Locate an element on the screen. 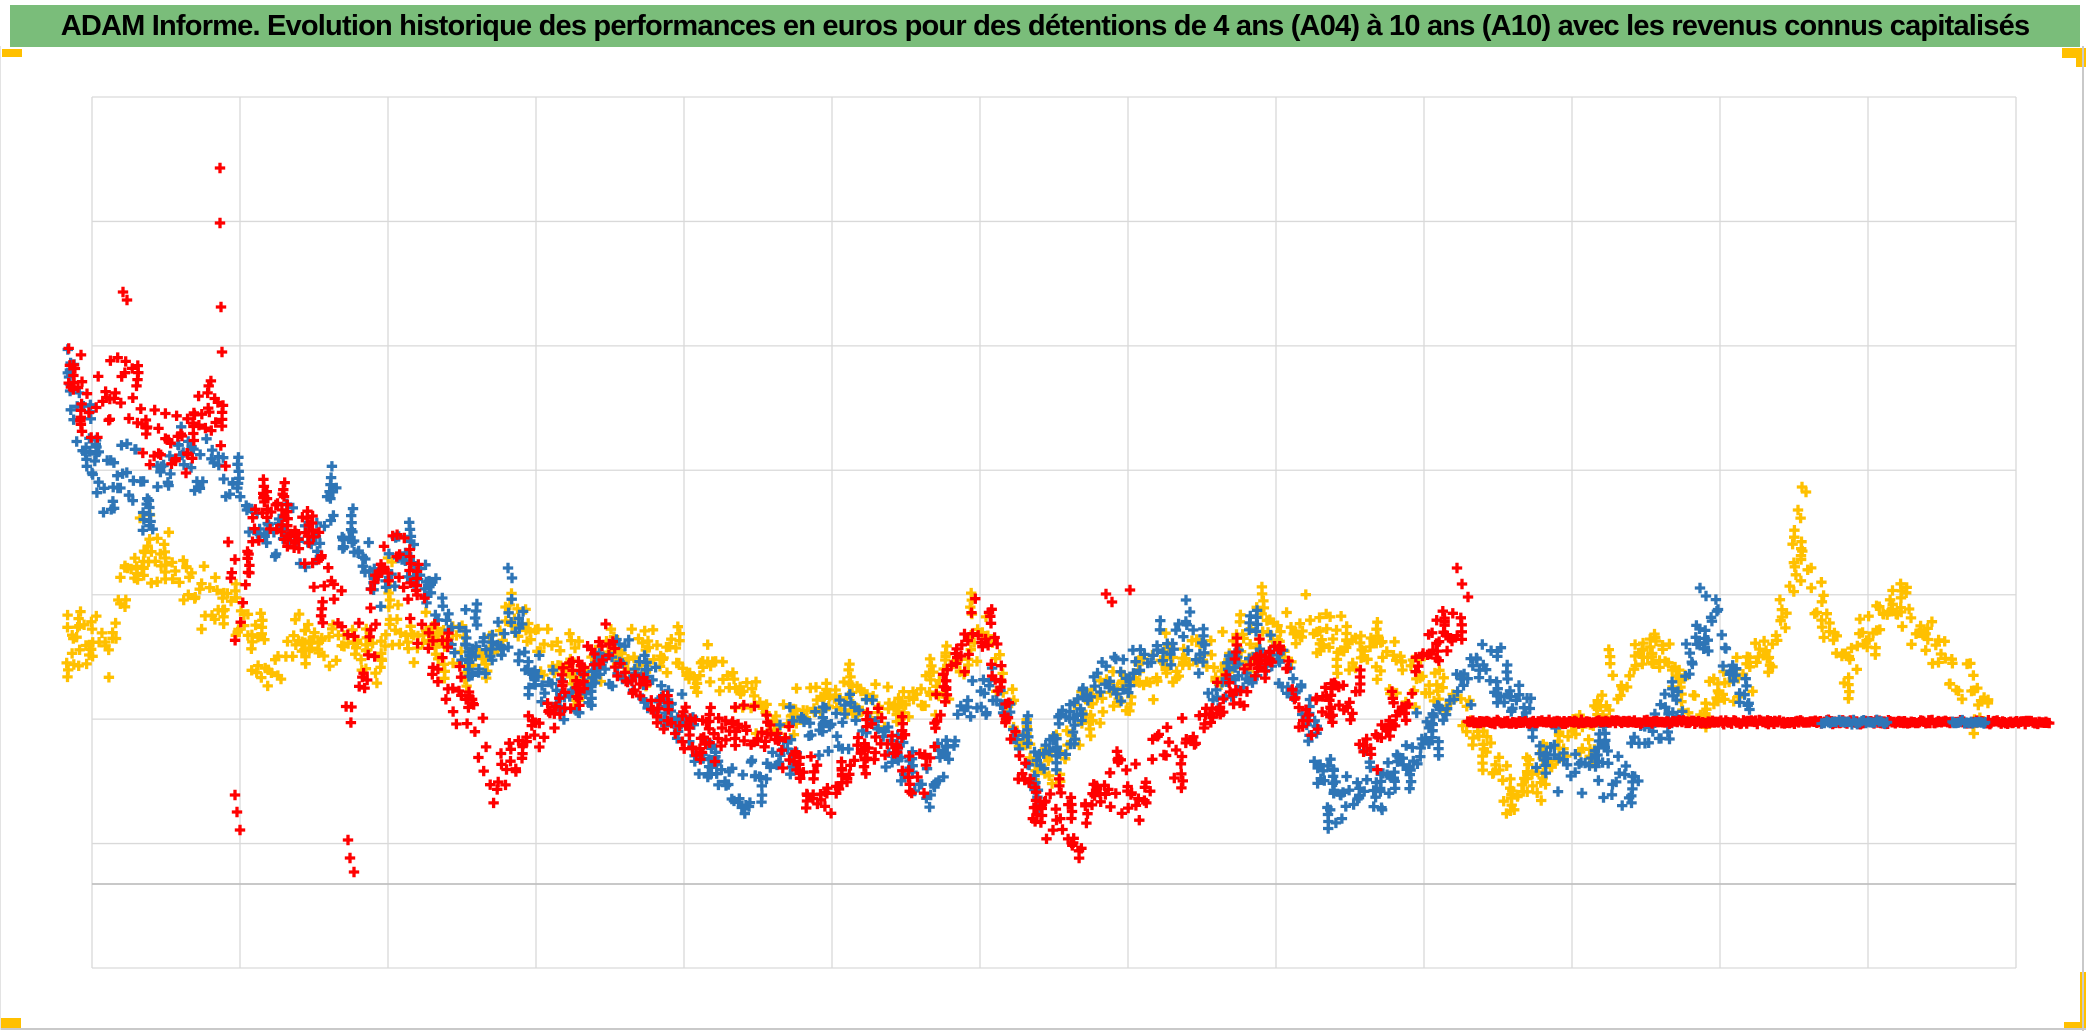 The image size is (2086, 1031). corner-accent-top-right is located at coordinates (2074, 53).